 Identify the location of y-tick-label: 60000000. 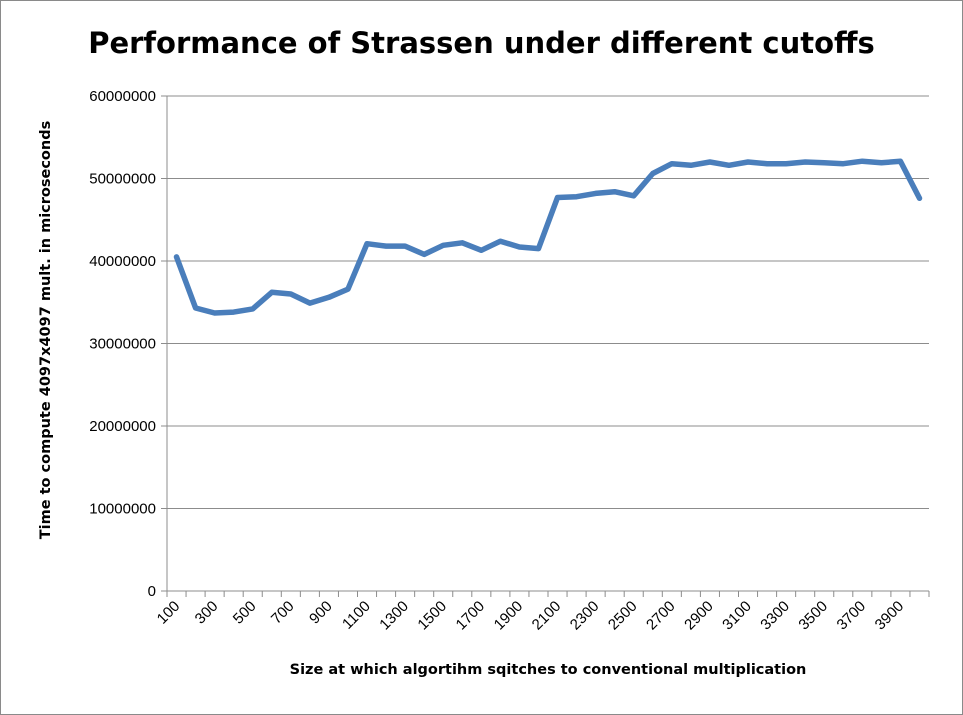
(122, 96).